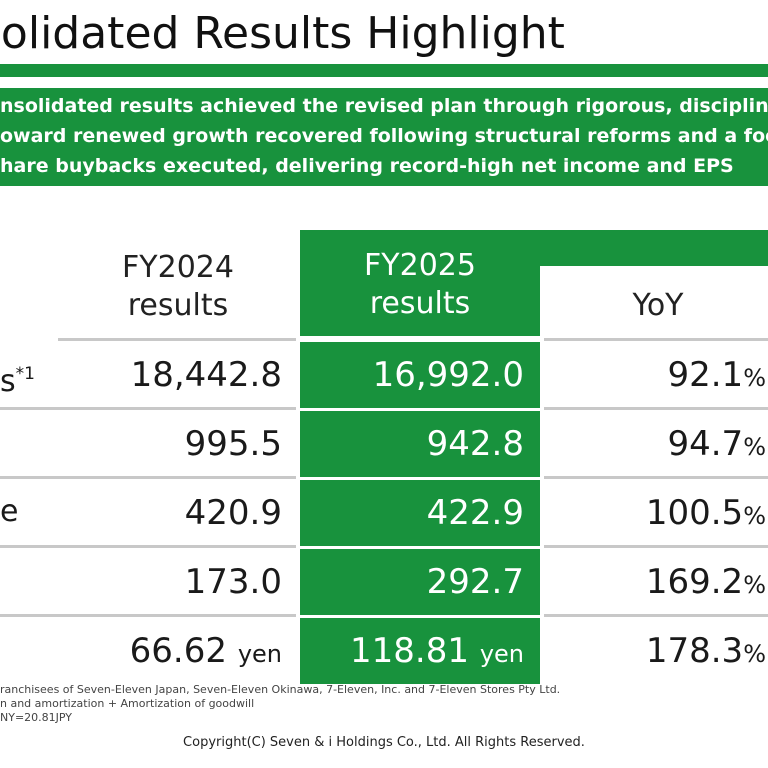 This screenshot has height=768, width=768. I want to click on fy2025-header-bg, so click(420, 283).